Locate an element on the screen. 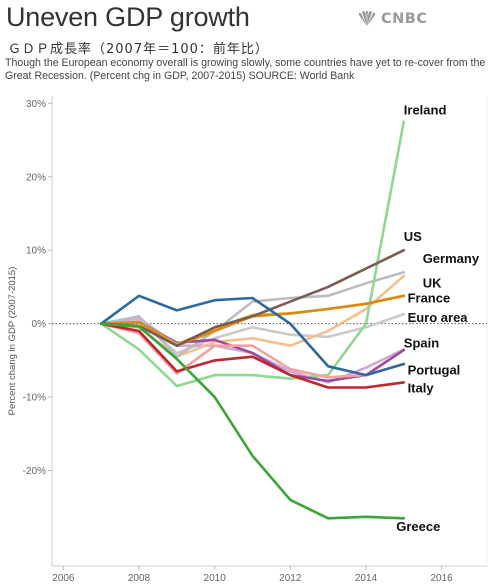 This screenshot has width=503, height=586. x-tick-label: 2012 is located at coordinates (290, 578).